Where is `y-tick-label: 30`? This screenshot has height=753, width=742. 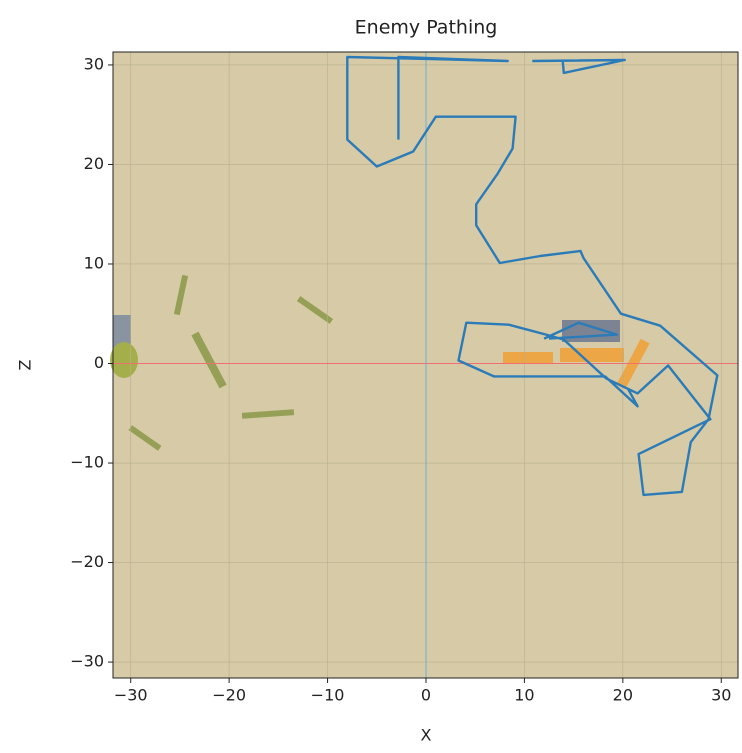
y-tick-label: 30 is located at coordinates (94, 63).